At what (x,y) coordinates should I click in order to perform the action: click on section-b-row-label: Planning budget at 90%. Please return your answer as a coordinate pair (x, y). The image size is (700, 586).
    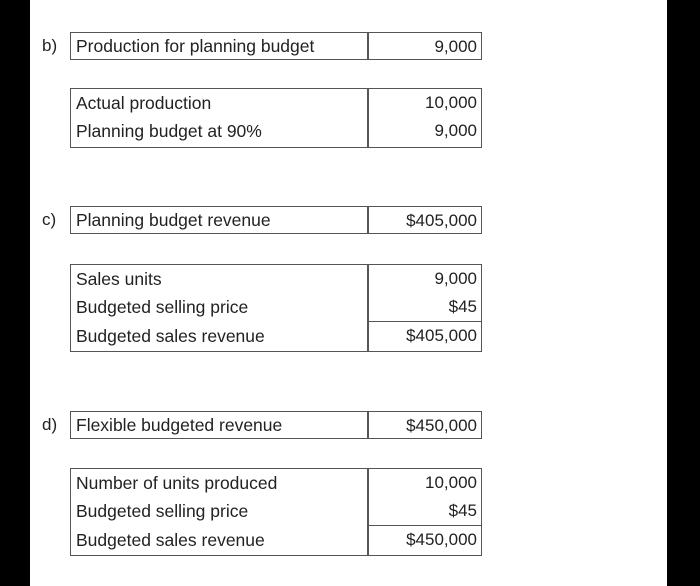
    Looking at the image, I should click on (169, 131).